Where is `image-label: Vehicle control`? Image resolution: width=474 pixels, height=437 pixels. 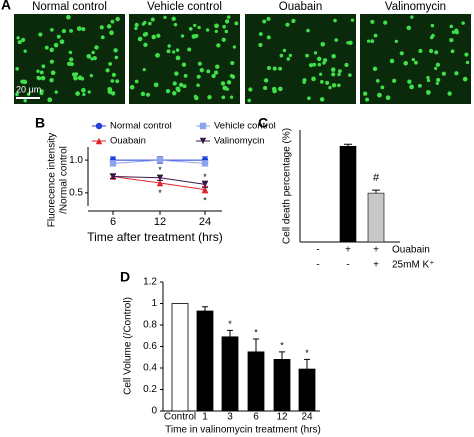
image-label: Vehicle control is located at coordinates (184, 7).